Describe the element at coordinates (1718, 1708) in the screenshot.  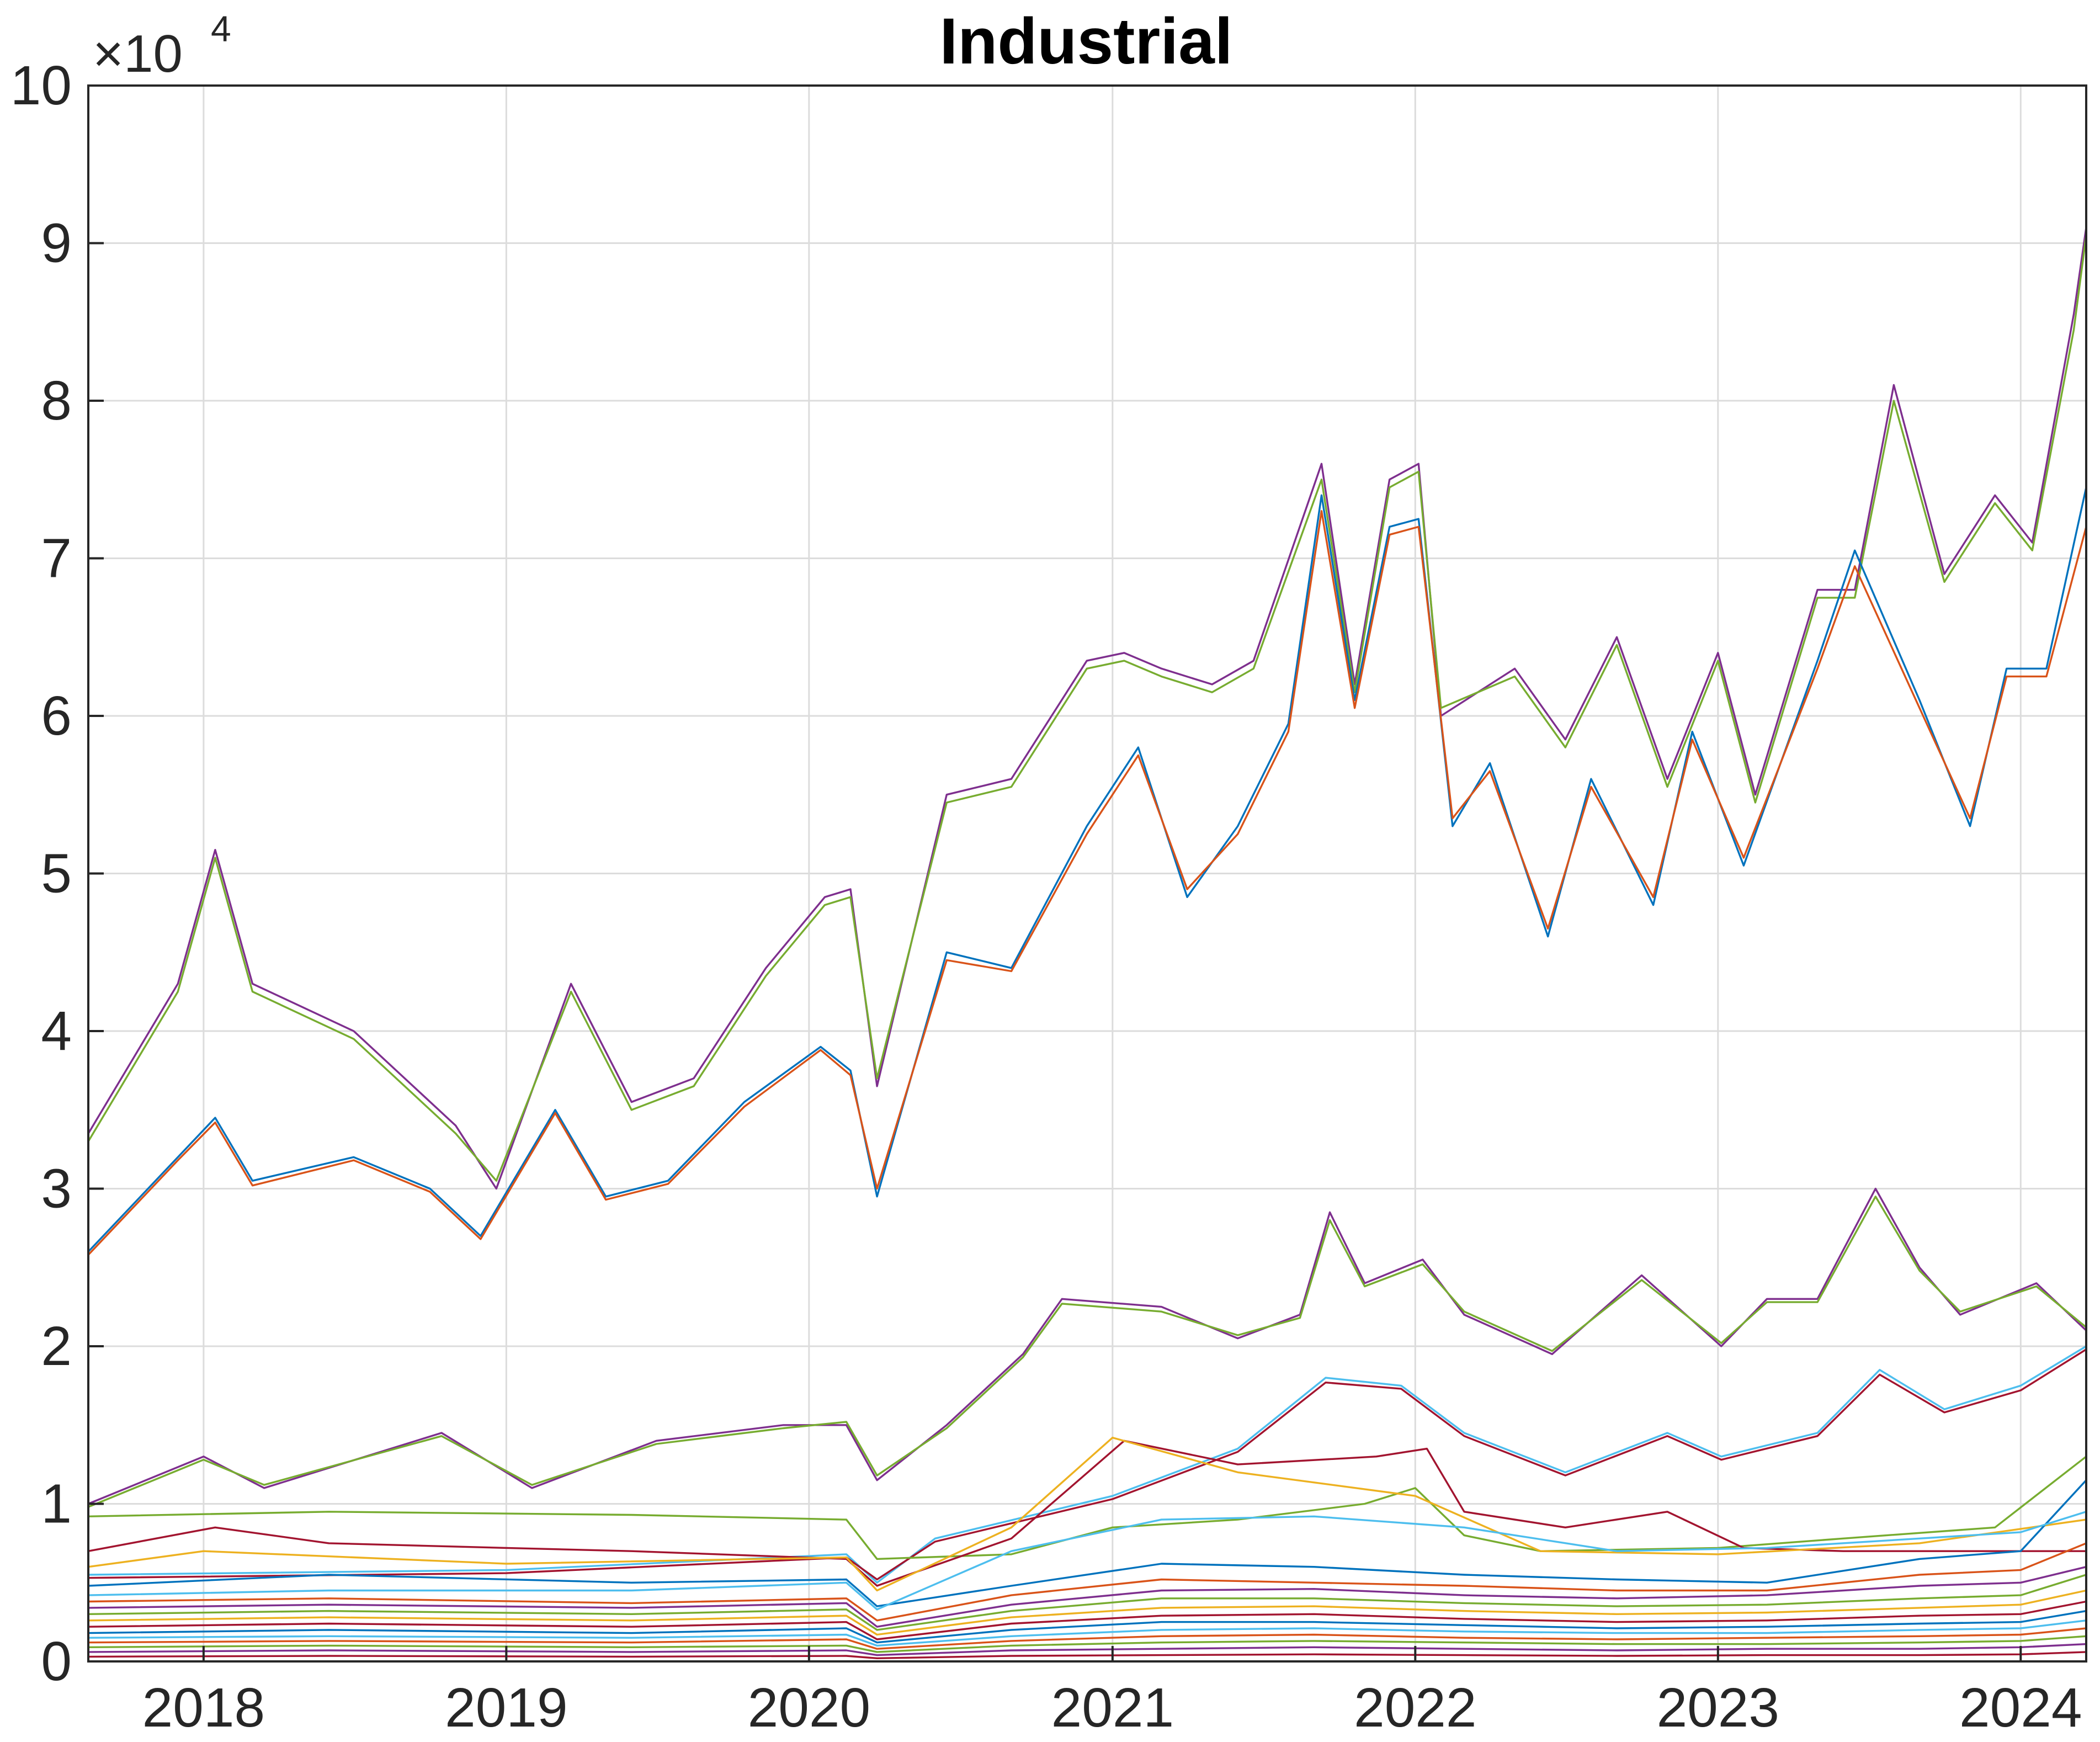
I see `x-tick-label: 2023` at that location.